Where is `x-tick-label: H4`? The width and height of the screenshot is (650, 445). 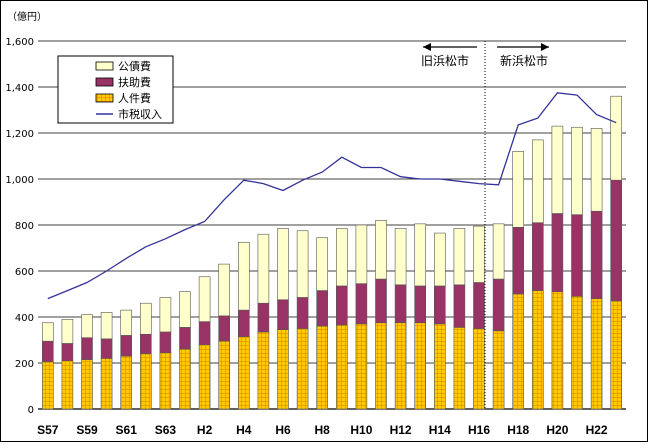
x-tick-label: H4 is located at coordinates (244, 430).